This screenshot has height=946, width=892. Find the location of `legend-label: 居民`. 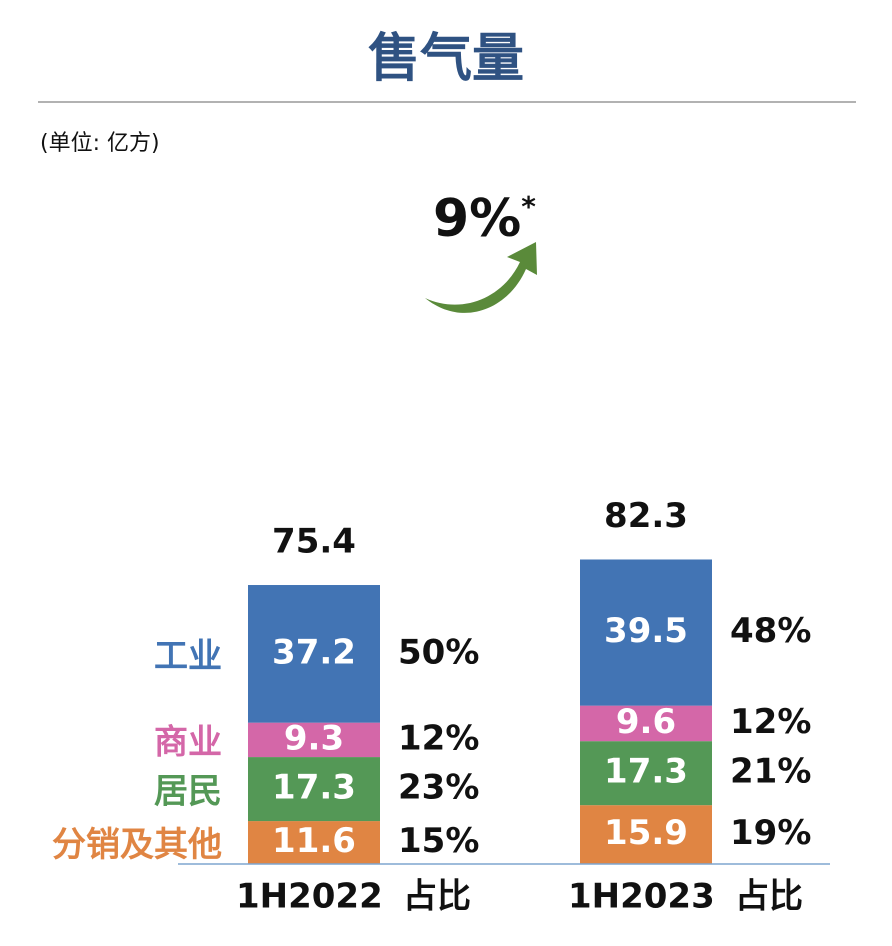

legend-label: 居民 is located at coordinates (188, 792).